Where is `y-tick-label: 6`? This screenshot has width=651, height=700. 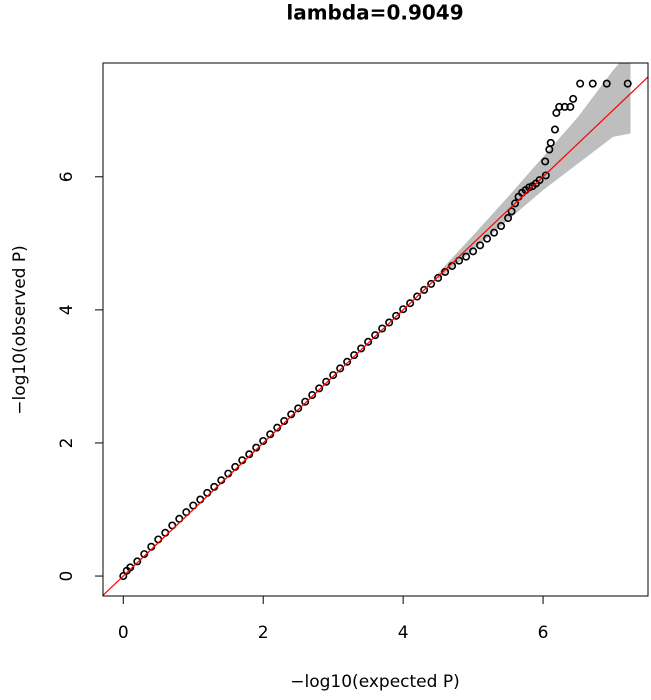 y-tick-label: 6 is located at coordinates (67, 176).